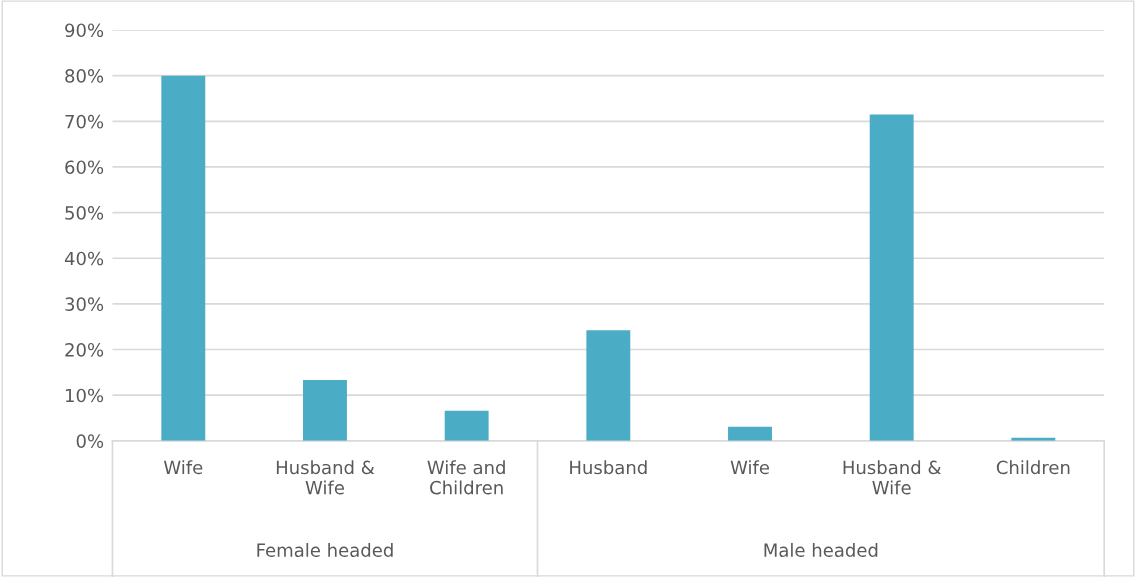  Describe the element at coordinates (84, 121) in the screenshot. I see `y-tick-label: 70%` at that location.